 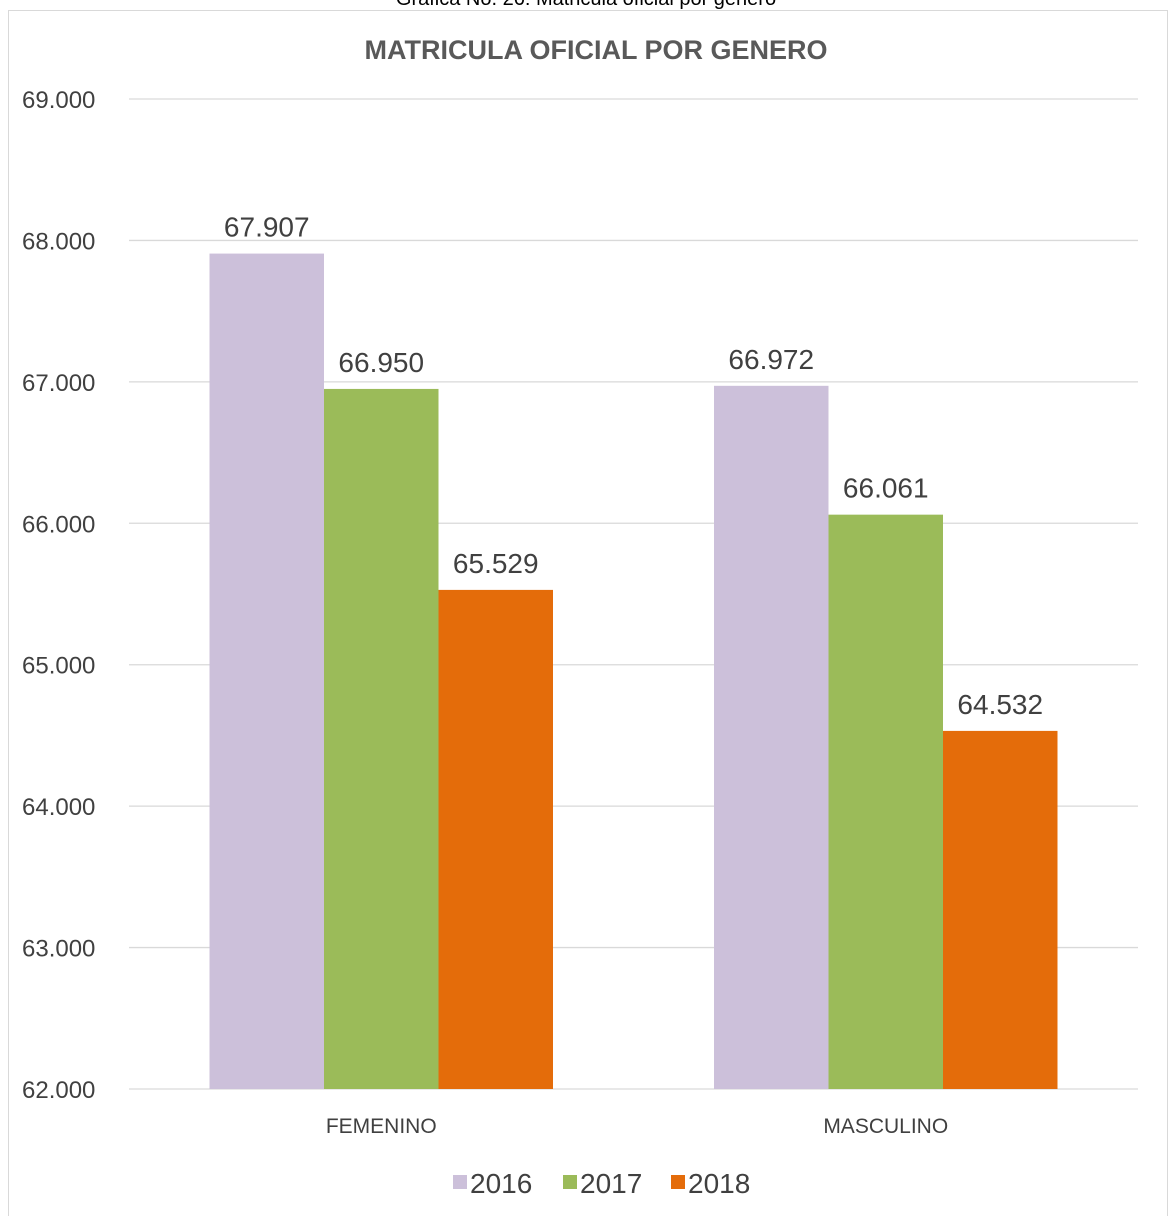 I want to click on data-label: 66.061, so click(x=886, y=488).